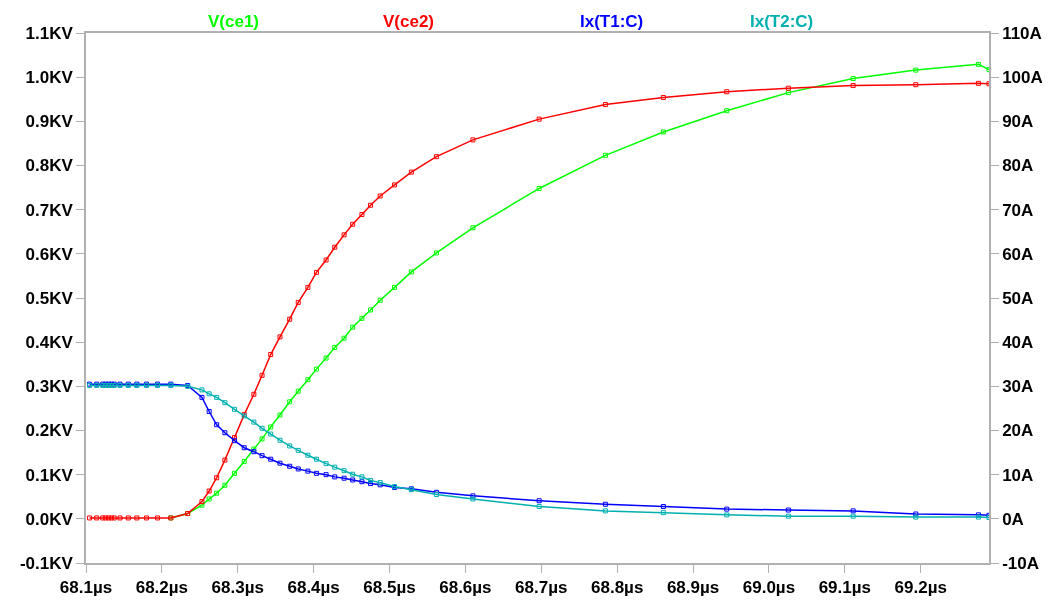 The image size is (1055, 609). What do you see at coordinates (49, 519) in the screenshot?
I see `y-tick-label: 0.0KV` at bounding box center [49, 519].